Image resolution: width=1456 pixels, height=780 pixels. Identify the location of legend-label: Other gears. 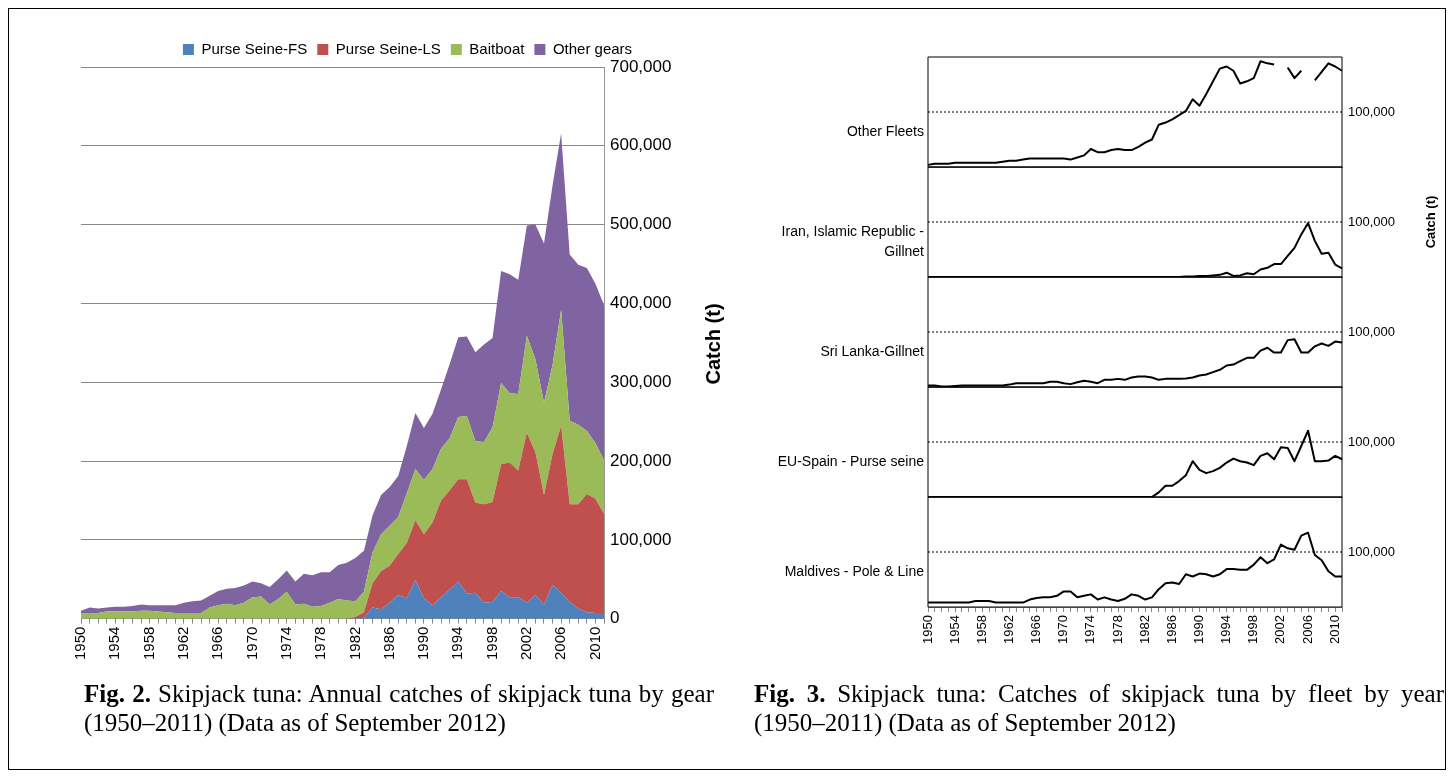
(592, 48).